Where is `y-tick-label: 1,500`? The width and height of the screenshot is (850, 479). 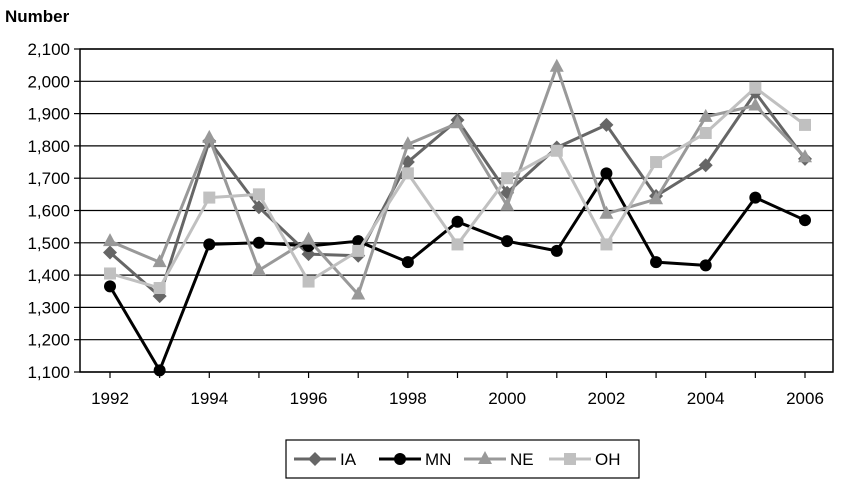 y-tick-label: 1,500 is located at coordinates (48, 243).